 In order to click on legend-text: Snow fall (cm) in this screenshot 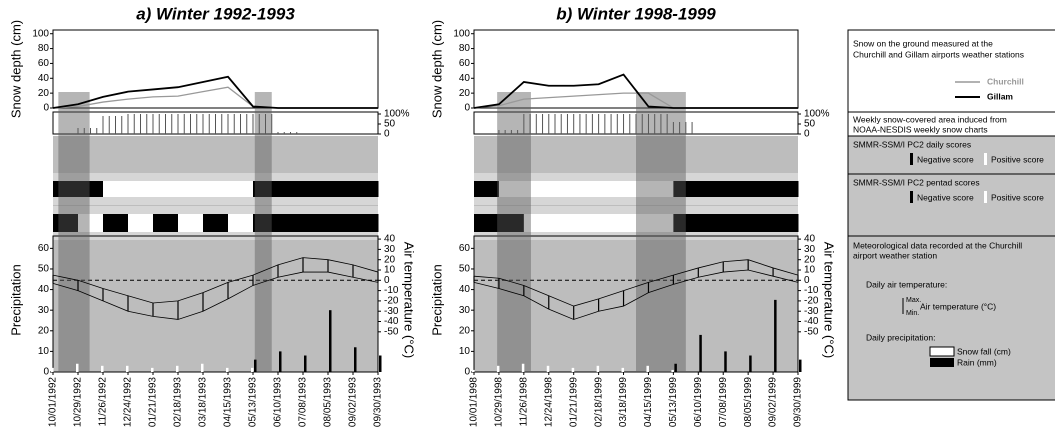, I will do `click(984, 351)`.